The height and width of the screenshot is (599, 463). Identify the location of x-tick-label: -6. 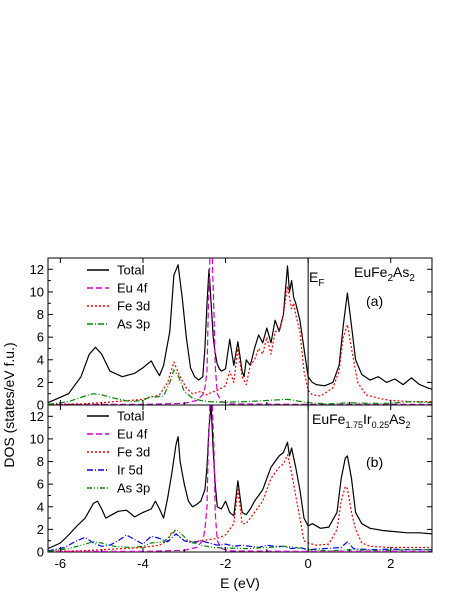
(61, 563).